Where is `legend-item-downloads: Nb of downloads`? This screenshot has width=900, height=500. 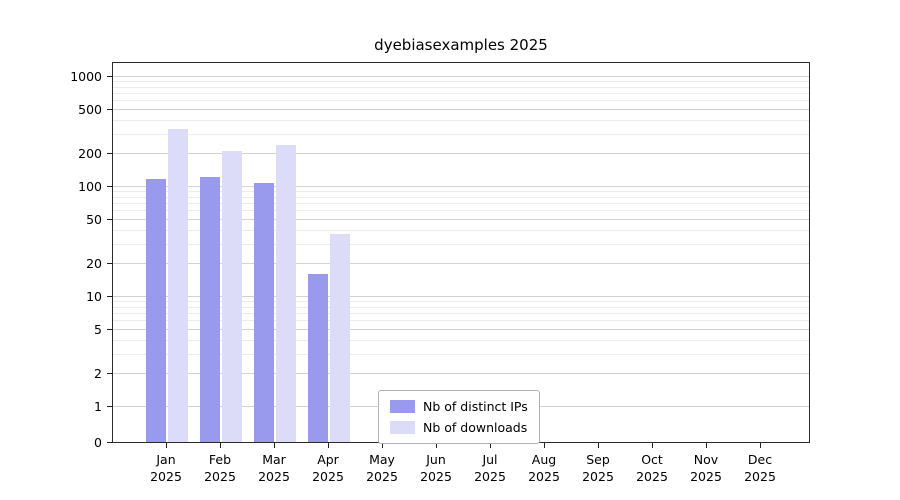
legend-item-downloads: Nb of downloads is located at coordinates (459, 427).